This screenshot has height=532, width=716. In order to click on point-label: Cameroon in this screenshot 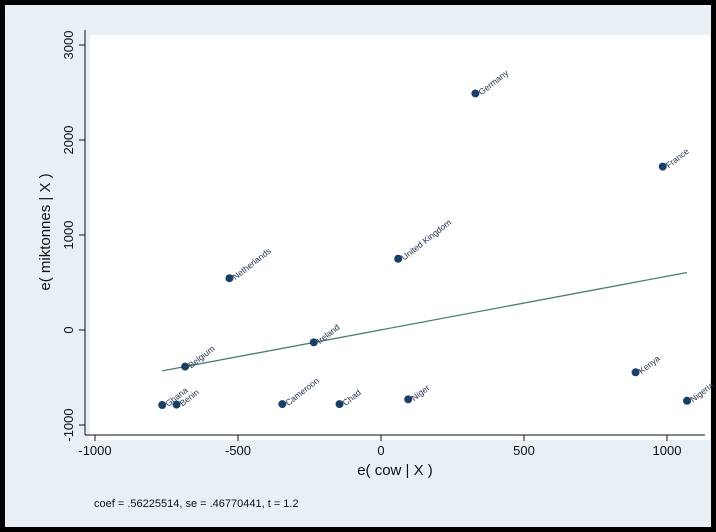, I will do `click(302, 391)`.